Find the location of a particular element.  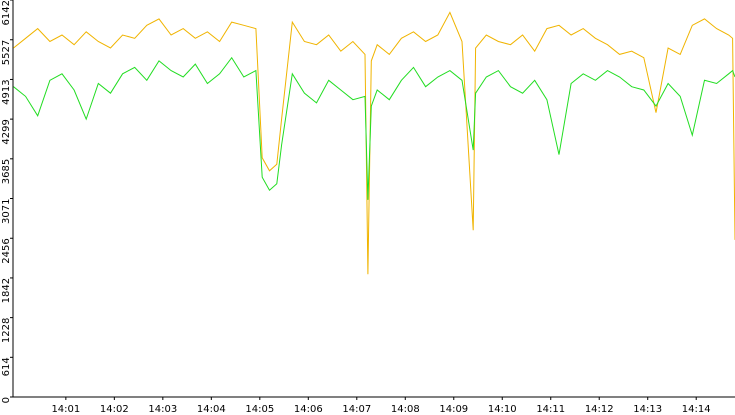

y-tick-label: 3071 is located at coordinates (6, 211).